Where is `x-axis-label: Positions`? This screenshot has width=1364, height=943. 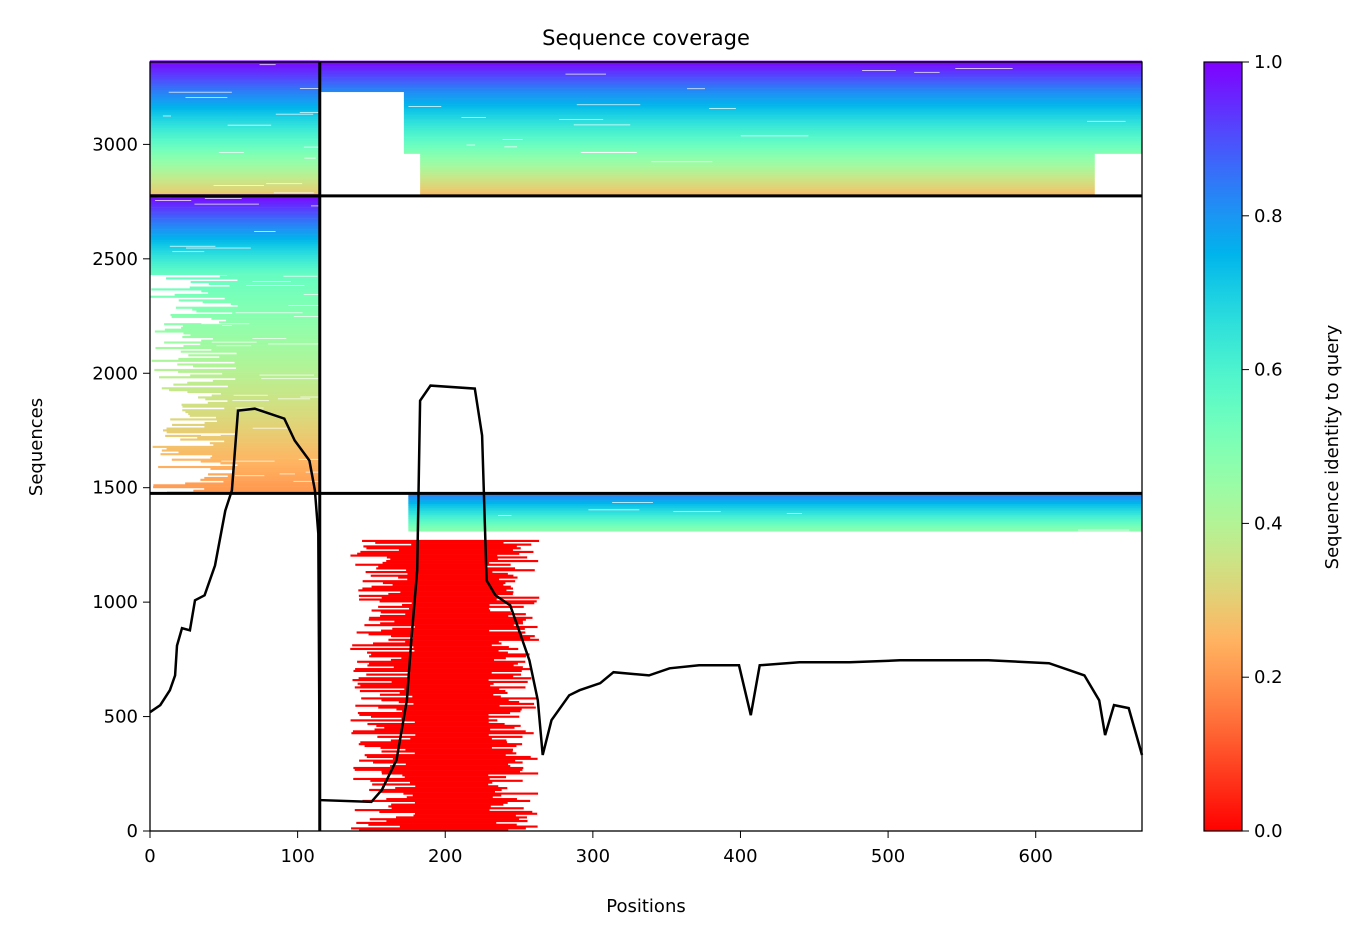
x-axis-label: Positions is located at coordinates (645, 906).